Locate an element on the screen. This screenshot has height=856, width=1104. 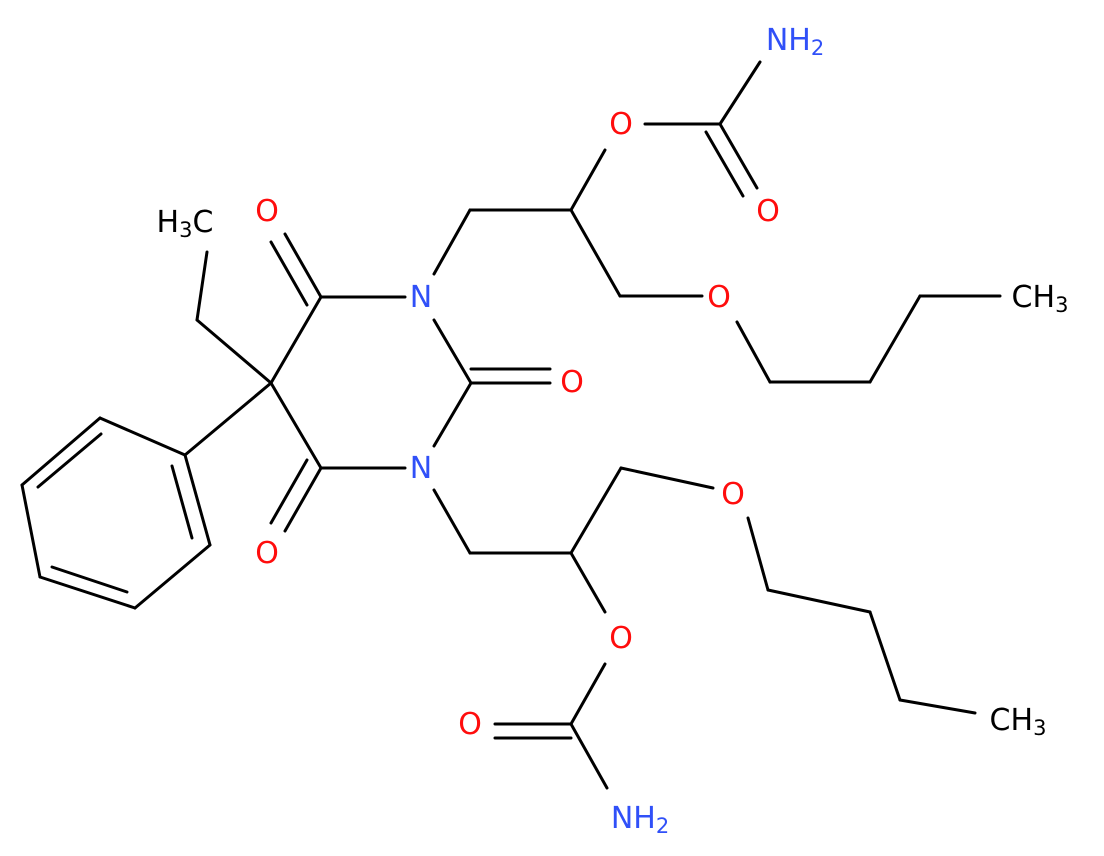
atom-label: H3C is located at coordinates (185, 224).